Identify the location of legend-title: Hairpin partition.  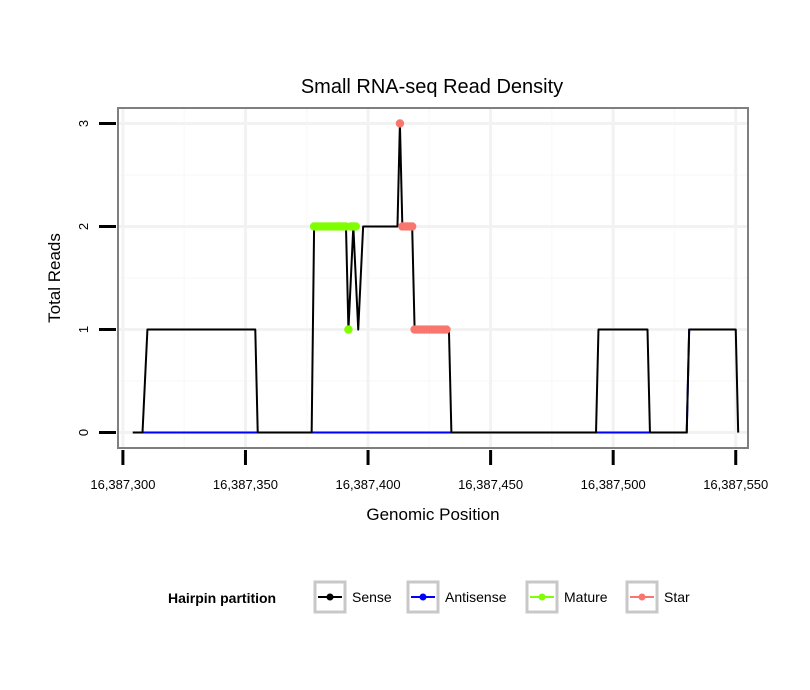
(222, 598).